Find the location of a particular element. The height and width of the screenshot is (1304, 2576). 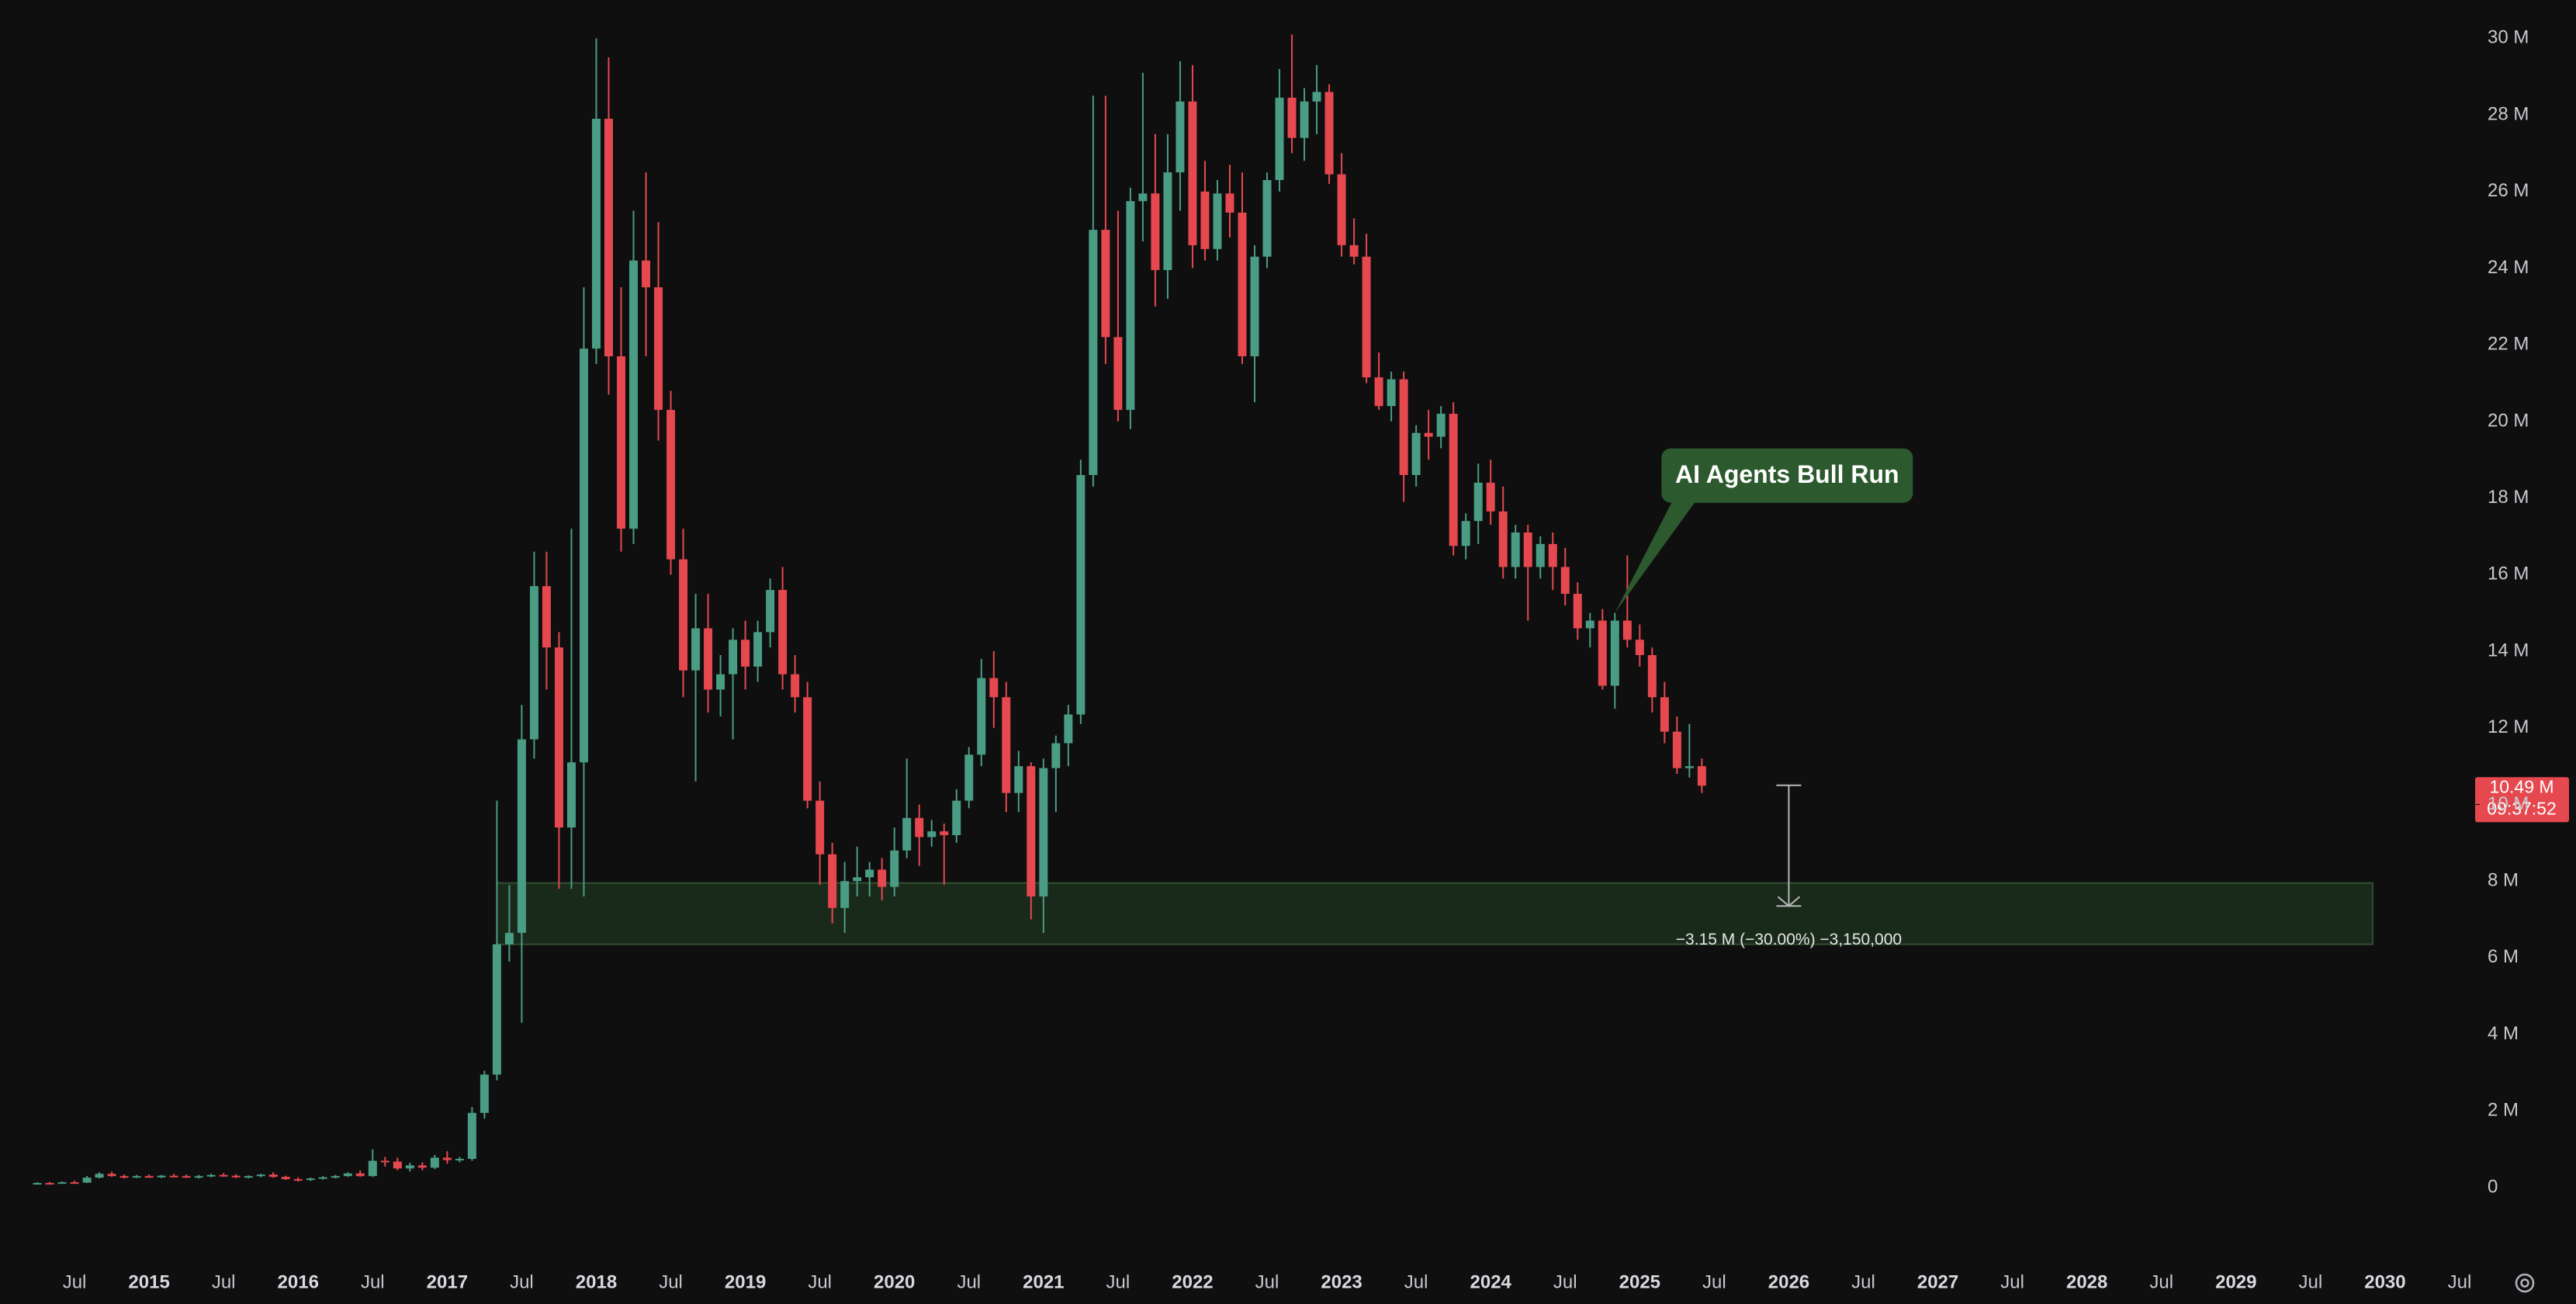

price-tag-countdown: 09:37:52 is located at coordinates (2522, 808).